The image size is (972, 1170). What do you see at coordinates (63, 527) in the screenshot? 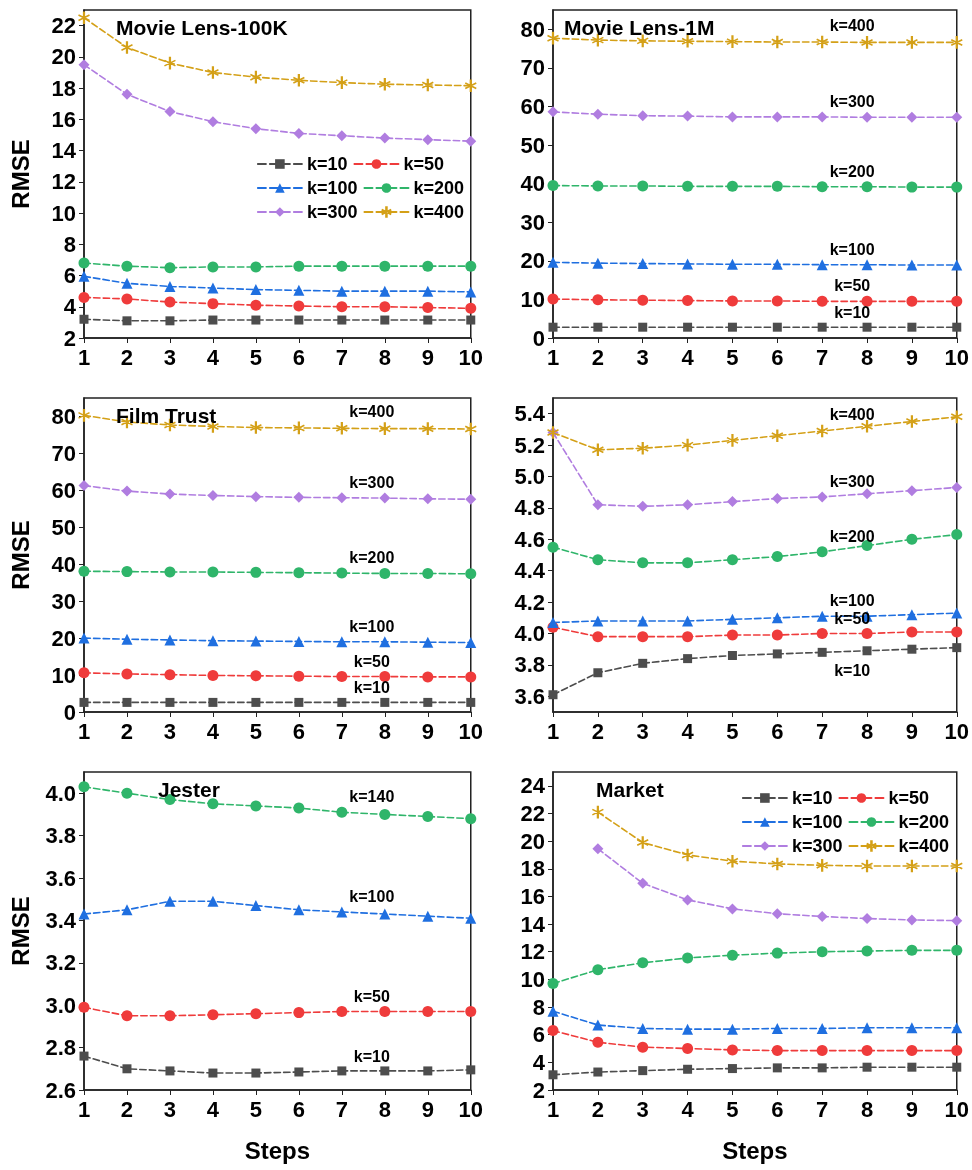
I see `y-tick-label: 50` at bounding box center [63, 527].